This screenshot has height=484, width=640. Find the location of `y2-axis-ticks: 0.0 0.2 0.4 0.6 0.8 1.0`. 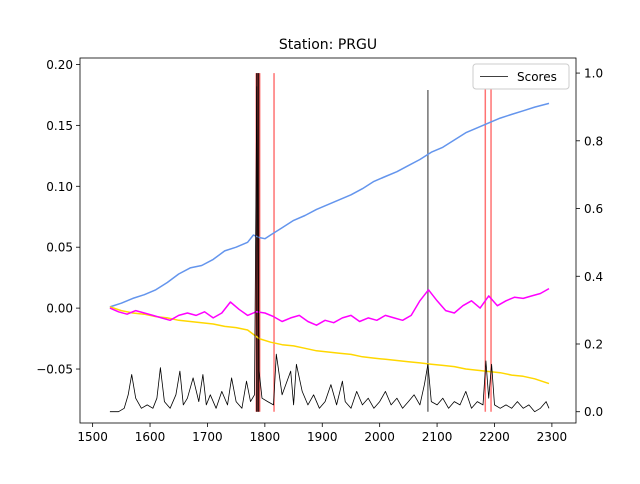

y2-axis-ticks: 0.0 0.2 0.4 0.6 0.8 1.0 is located at coordinates (589, 243).